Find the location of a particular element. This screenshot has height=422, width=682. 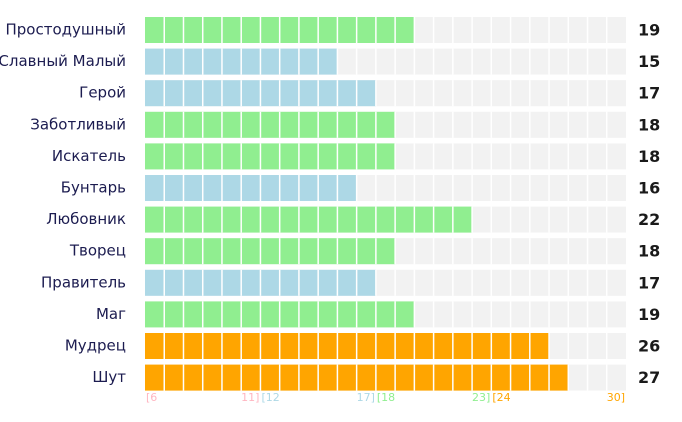

category-label: Простодушный is located at coordinates (65, 30).